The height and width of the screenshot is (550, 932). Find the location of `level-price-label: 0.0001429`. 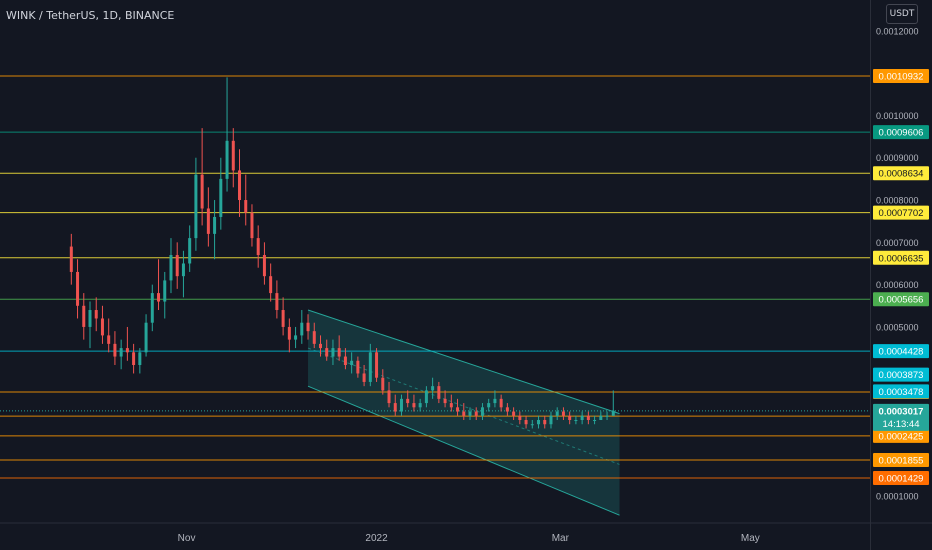

level-price-label: 0.0001429 is located at coordinates (901, 479).